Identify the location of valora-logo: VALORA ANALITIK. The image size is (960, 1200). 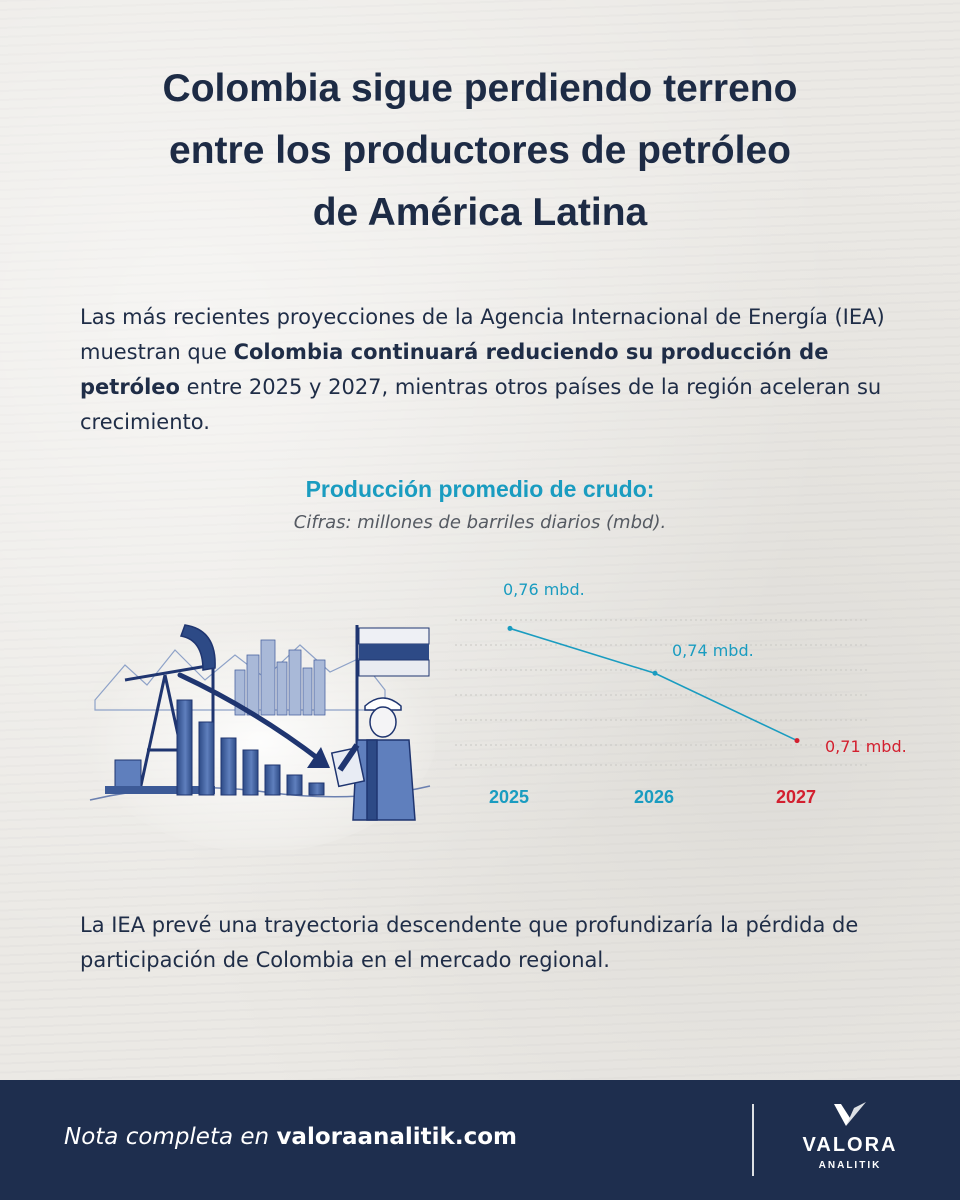
(850, 1140).